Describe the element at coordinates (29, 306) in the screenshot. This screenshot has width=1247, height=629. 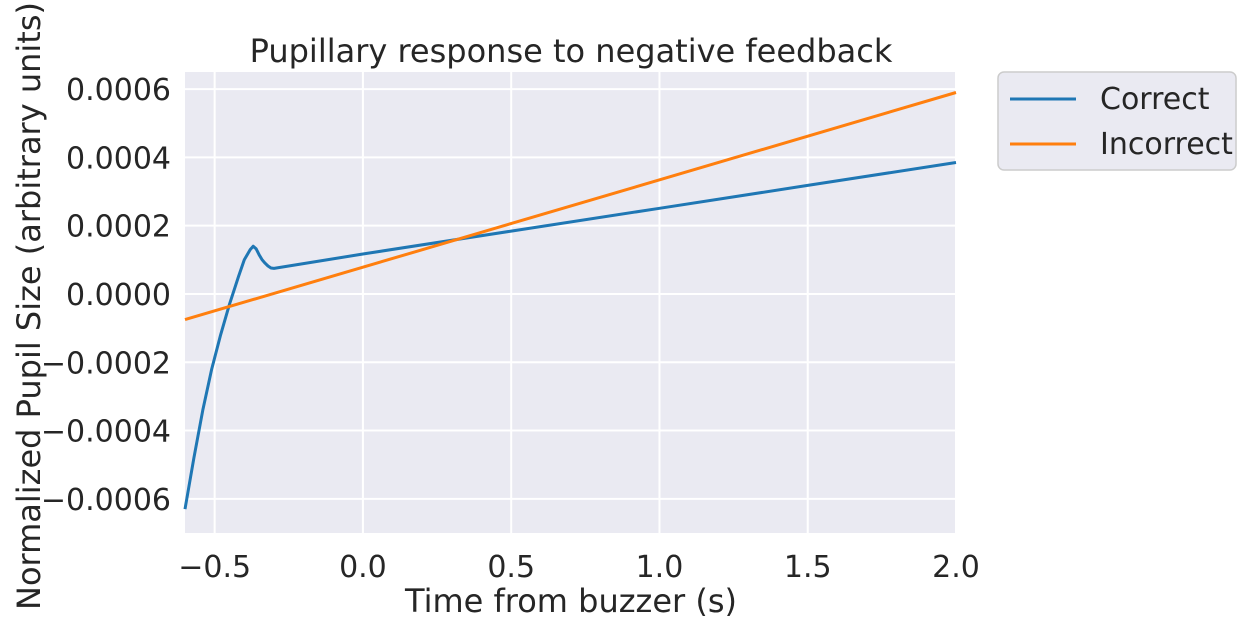
I see `y-axis-label: Normalized Pupil Size (arbitrary units)` at that location.